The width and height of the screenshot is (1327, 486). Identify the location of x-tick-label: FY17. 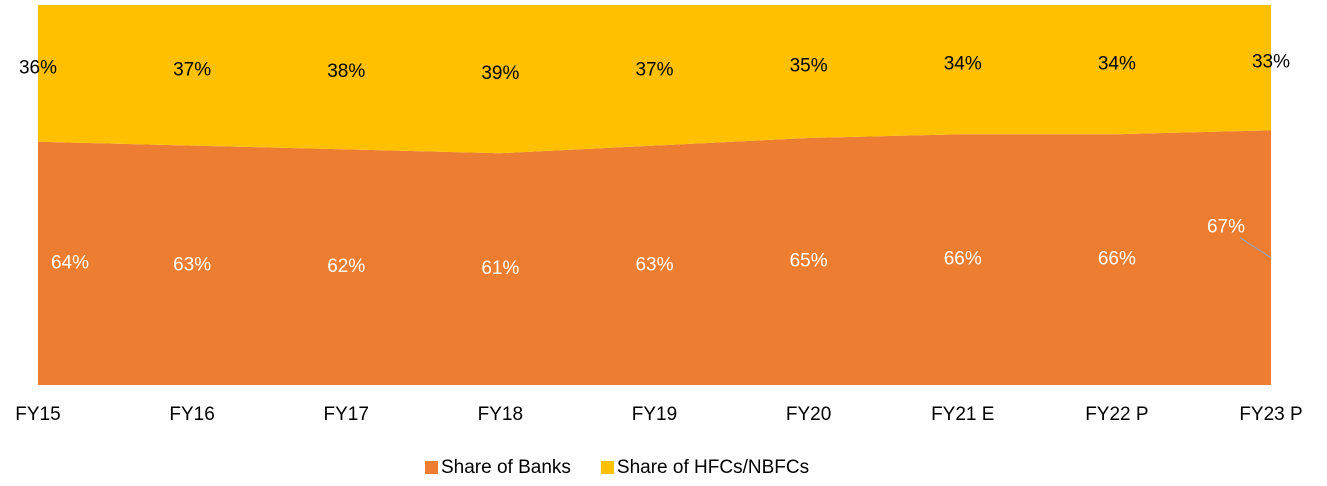
(346, 414).